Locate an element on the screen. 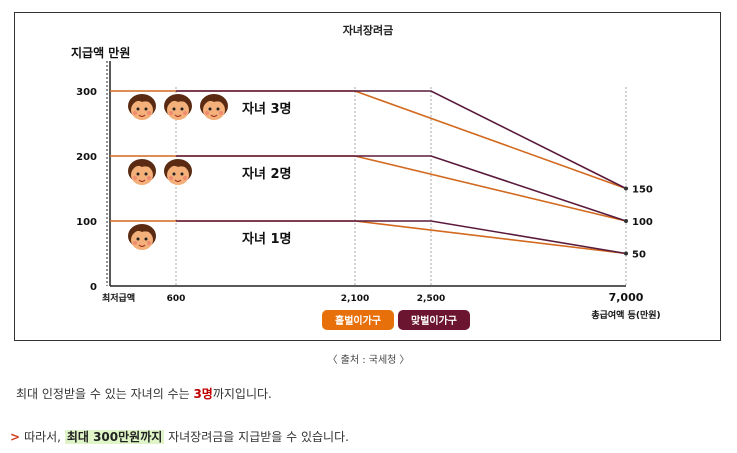 This screenshot has height=453, width=737. legend-label-0: 홑벌이가구 is located at coordinates (358, 320).